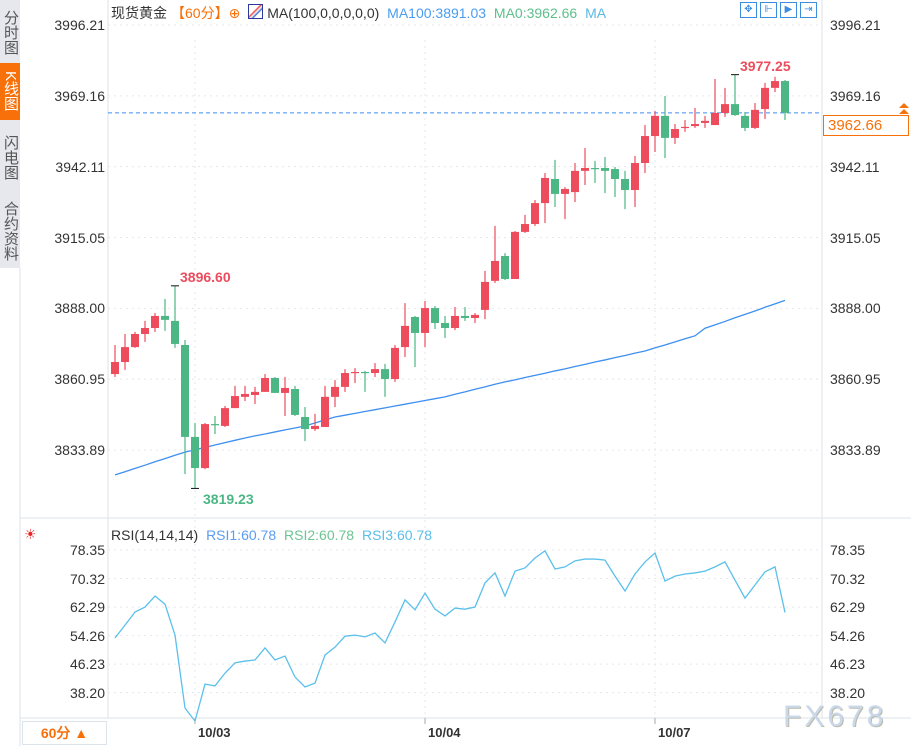 This screenshot has width=911, height=746. I want to click on tab-kline: K线图, so click(10, 91).